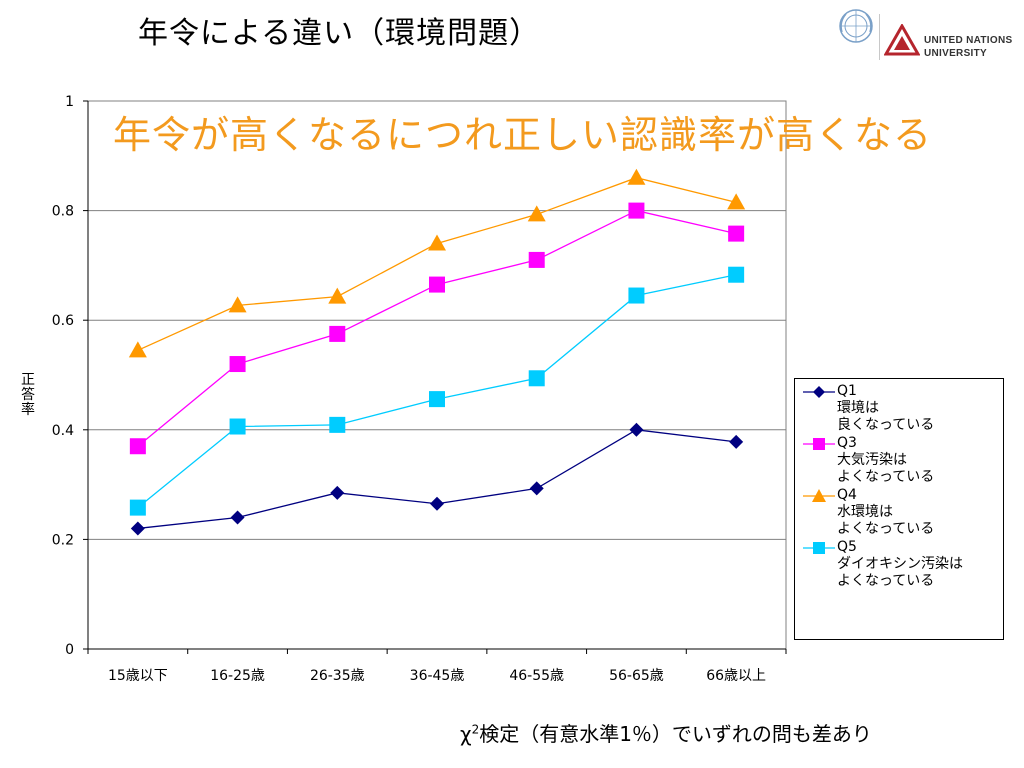 The width and height of the screenshot is (1024, 768). What do you see at coordinates (63, 540) in the screenshot?
I see `y-tick-label: 0.2` at bounding box center [63, 540].